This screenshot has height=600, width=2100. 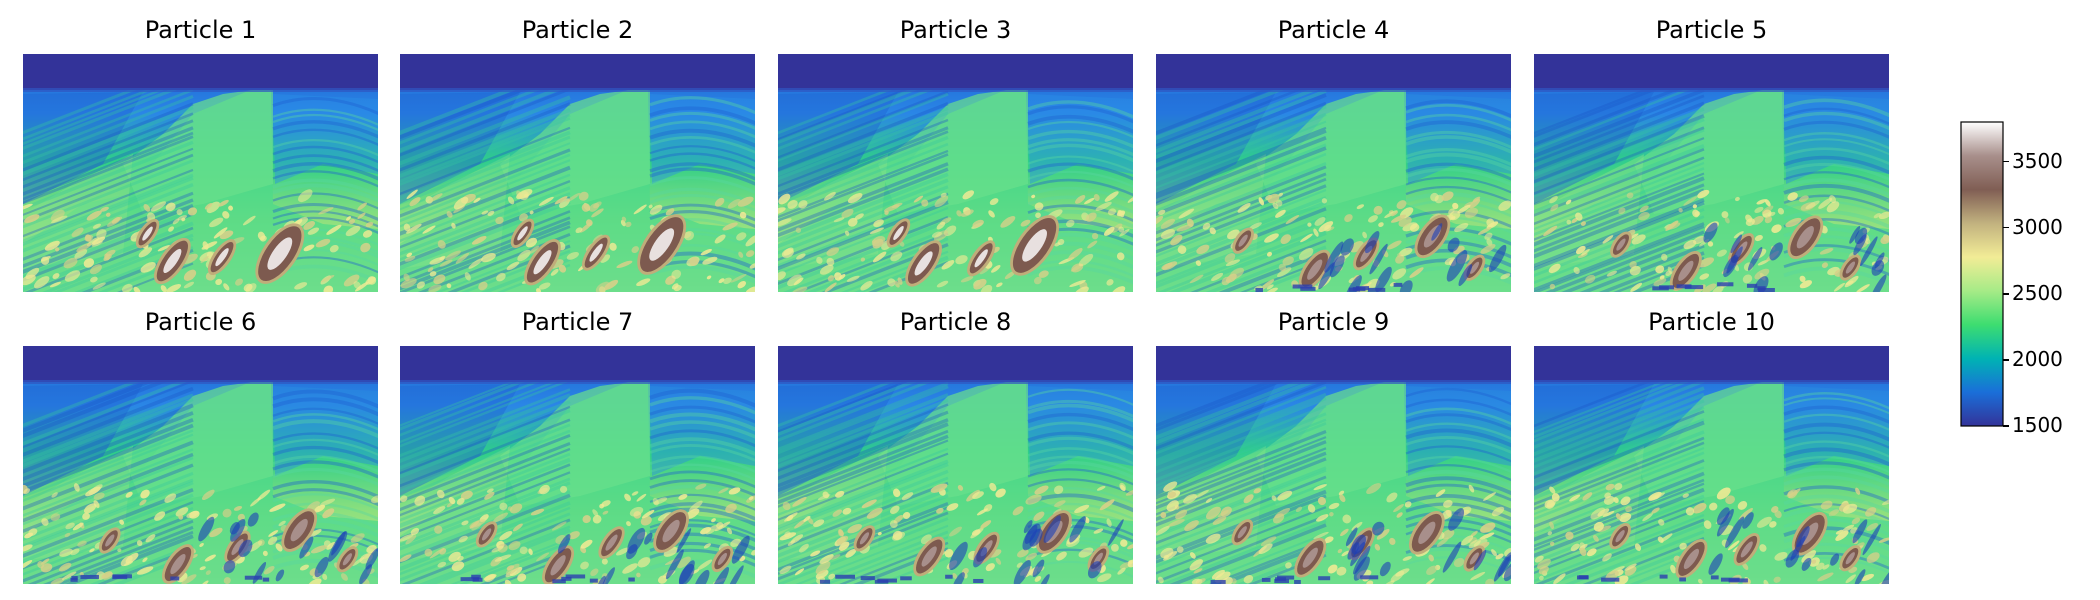 I want to click on panel-title: Particle 6, so click(x=200, y=322).